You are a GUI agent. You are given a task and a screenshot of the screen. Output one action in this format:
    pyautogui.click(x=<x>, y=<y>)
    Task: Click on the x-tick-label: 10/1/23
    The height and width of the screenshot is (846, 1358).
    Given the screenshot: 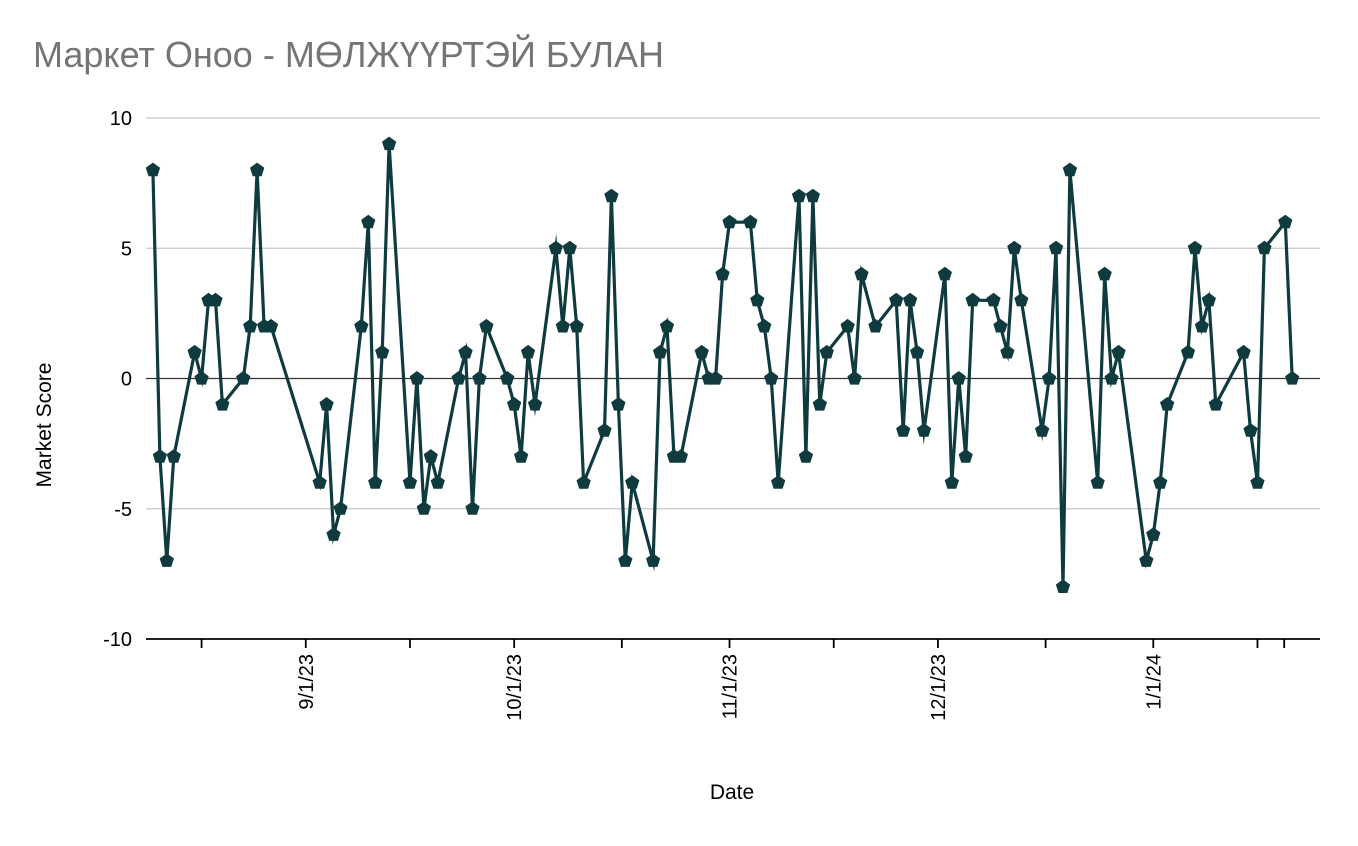 What is the action you would take?
    pyautogui.click(x=515, y=687)
    